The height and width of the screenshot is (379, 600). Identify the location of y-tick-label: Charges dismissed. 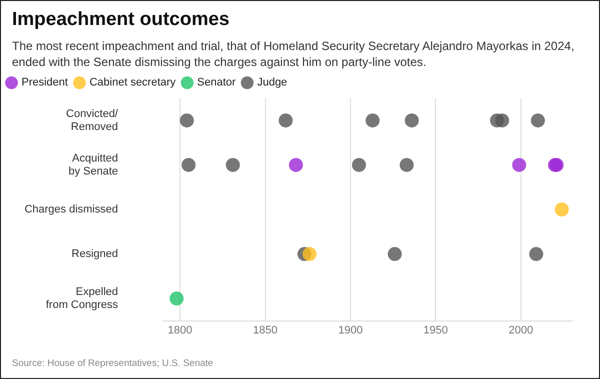
(71, 210).